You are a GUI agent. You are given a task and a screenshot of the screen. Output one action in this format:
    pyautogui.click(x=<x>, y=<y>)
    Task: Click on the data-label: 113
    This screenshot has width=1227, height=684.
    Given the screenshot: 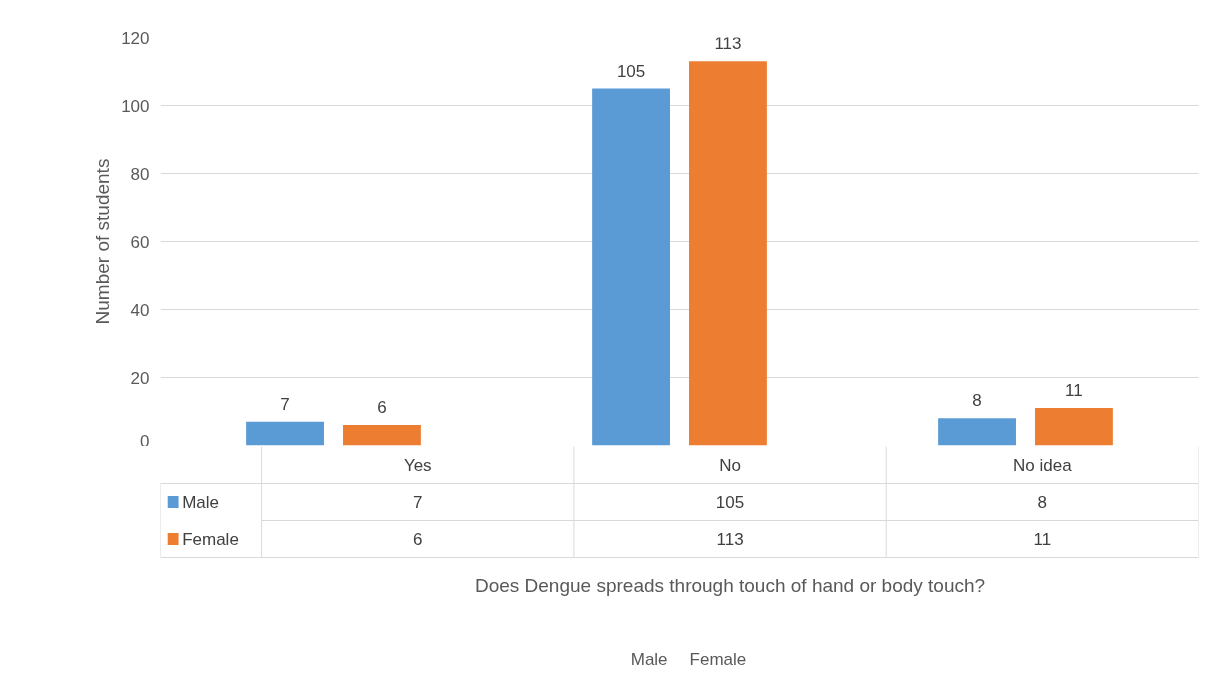 What is the action you would take?
    pyautogui.click(x=730, y=539)
    